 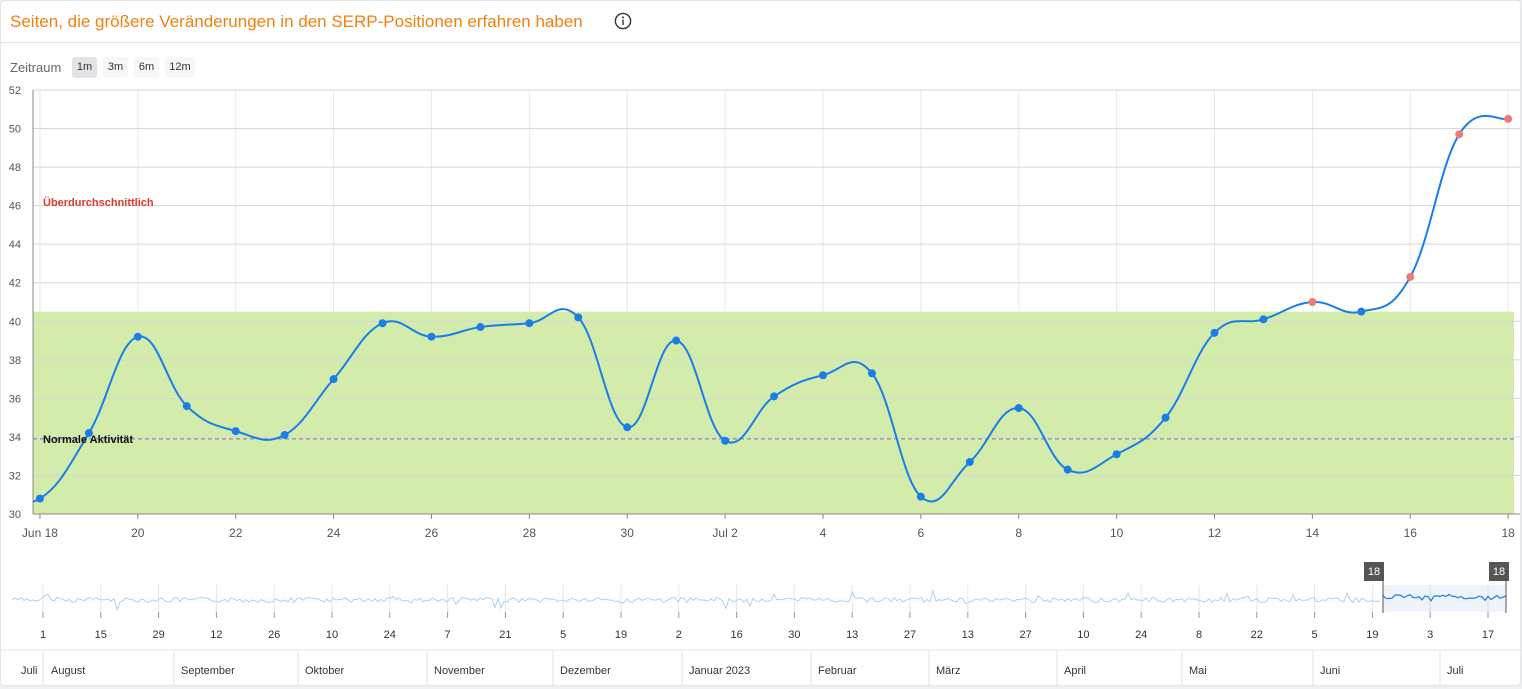 I want to click on range-12m-button: 12m, so click(x=180, y=67).